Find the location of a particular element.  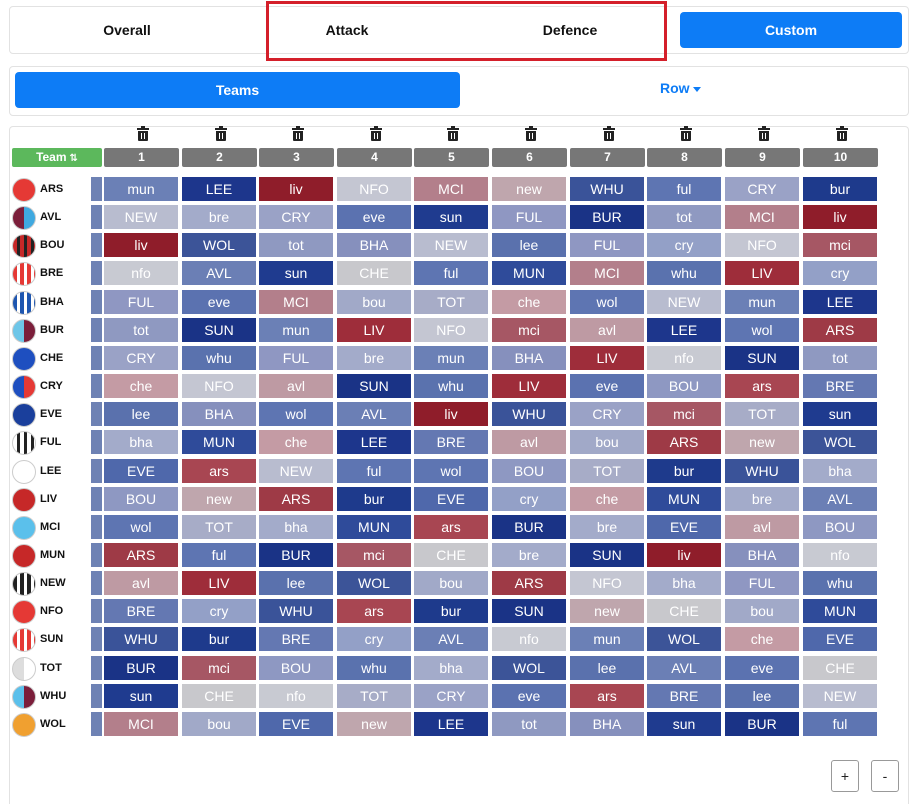

delete-column-7-trash-icon is located at coordinates (608, 133).